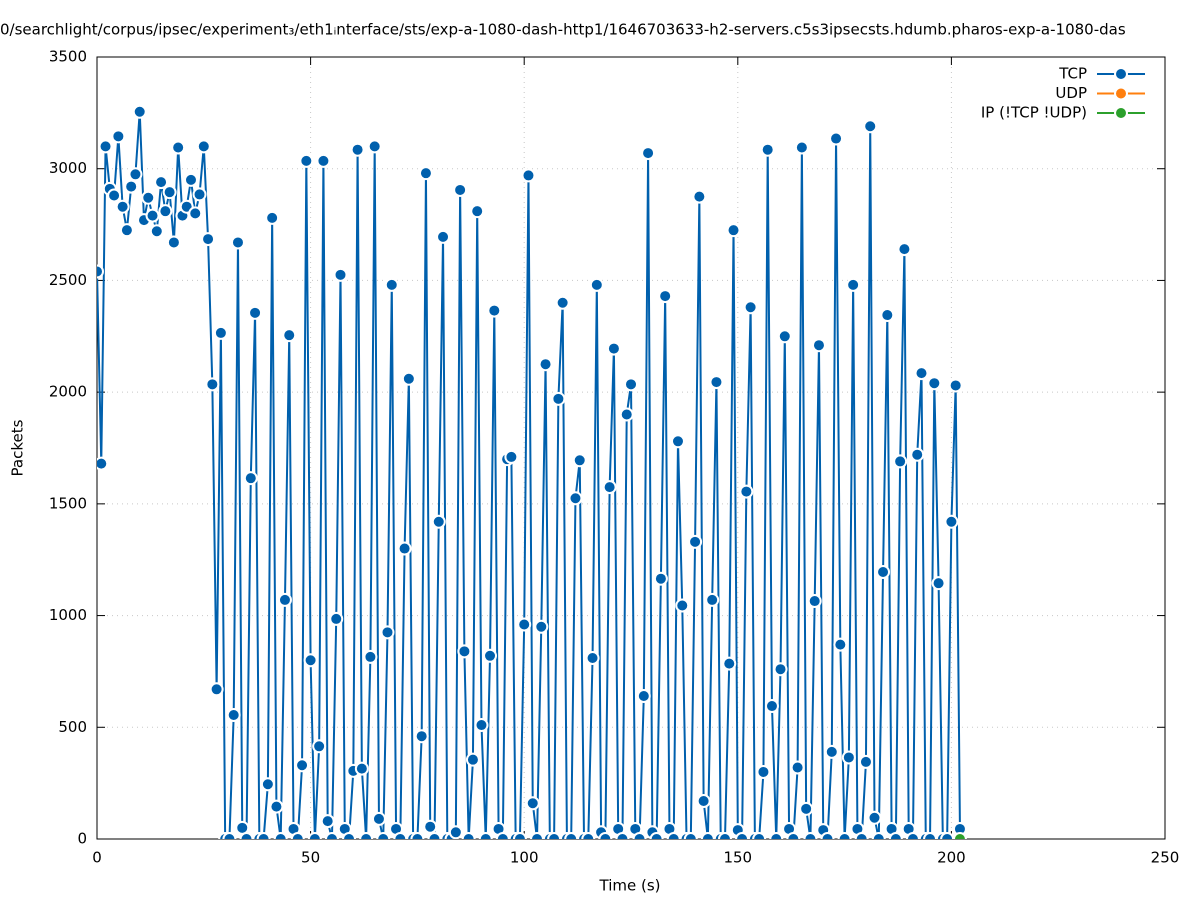  What do you see at coordinates (1165, 858) in the screenshot?
I see `x-tick-label: 250` at bounding box center [1165, 858].